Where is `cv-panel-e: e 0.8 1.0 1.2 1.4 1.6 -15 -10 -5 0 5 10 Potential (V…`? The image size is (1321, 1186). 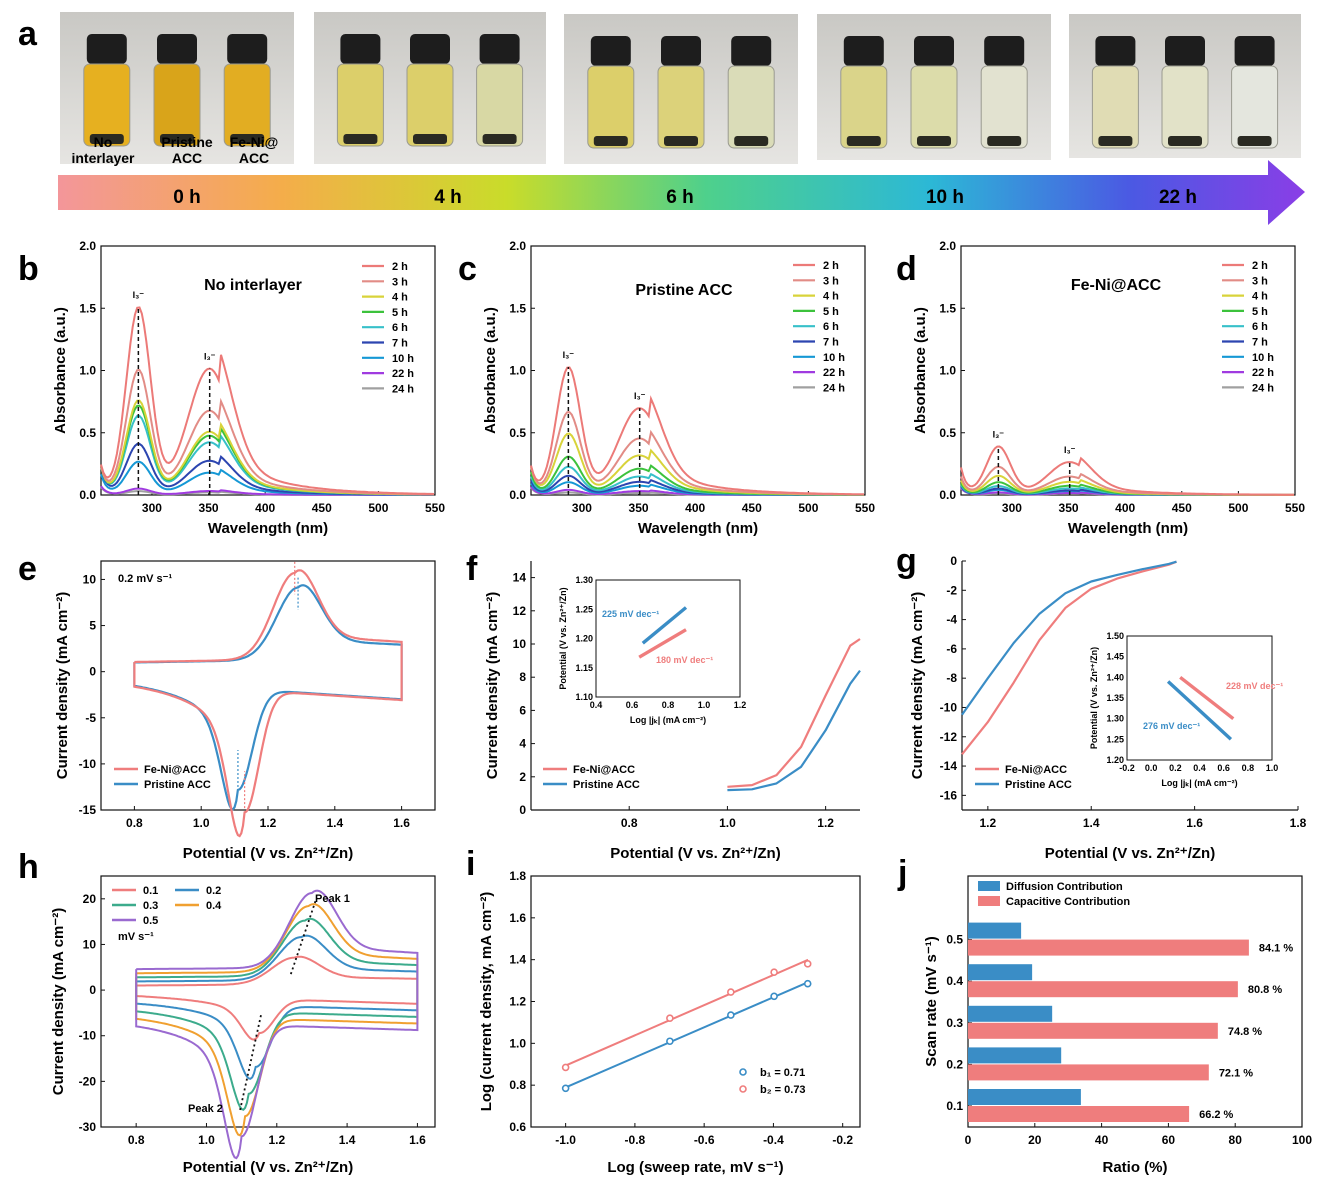
cv-panel-e: e 0.8 1.0 1.2 1.4 1.6 -15 -10 -5 0 5 10 Potential (V… is located at coordinates (227, 706).